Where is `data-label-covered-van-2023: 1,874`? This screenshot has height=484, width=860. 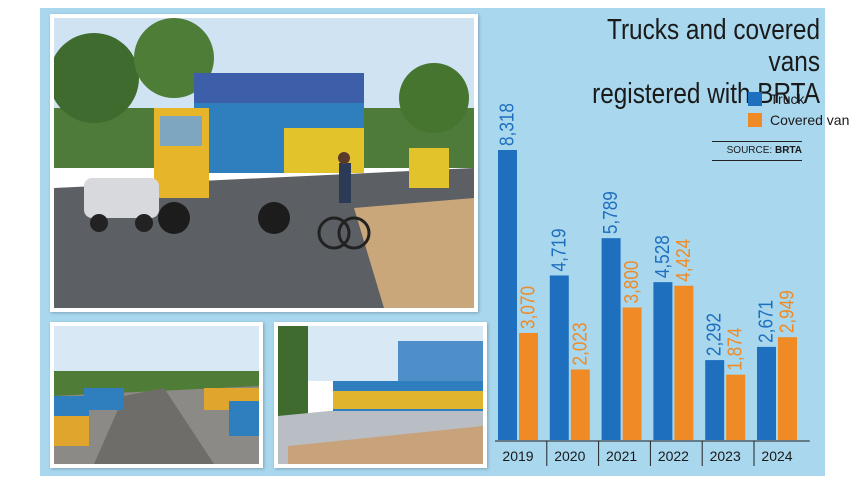 data-label-covered-van-2023: 1,874 is located at coordinates (736, 349).